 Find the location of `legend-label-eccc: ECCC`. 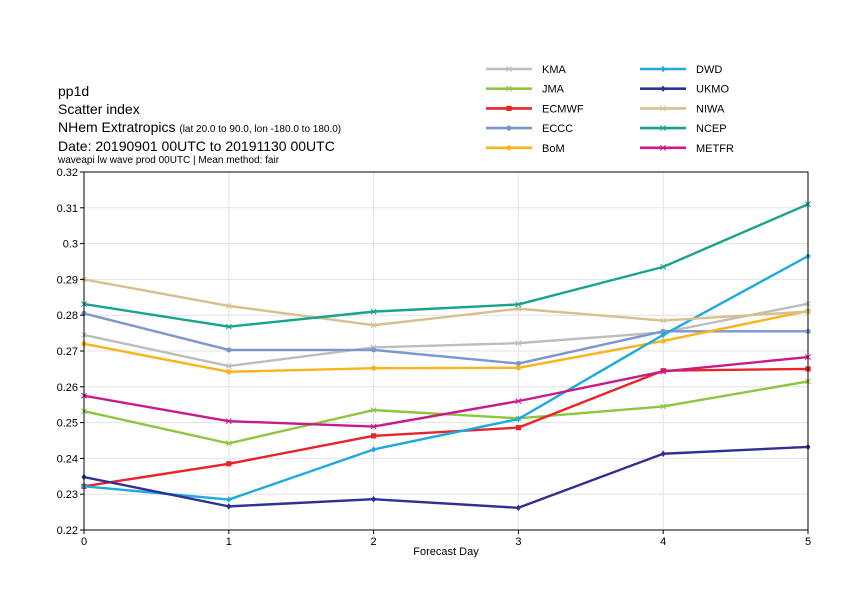

legend-label-eccc: ECCC is located at coordinates (557, 129).